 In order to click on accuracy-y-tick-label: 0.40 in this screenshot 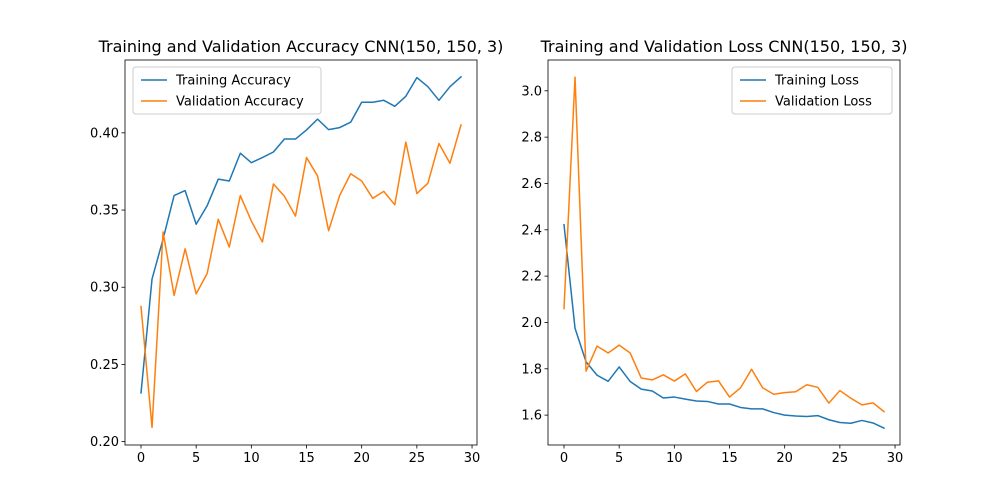, I will do `click(104, 133)`.